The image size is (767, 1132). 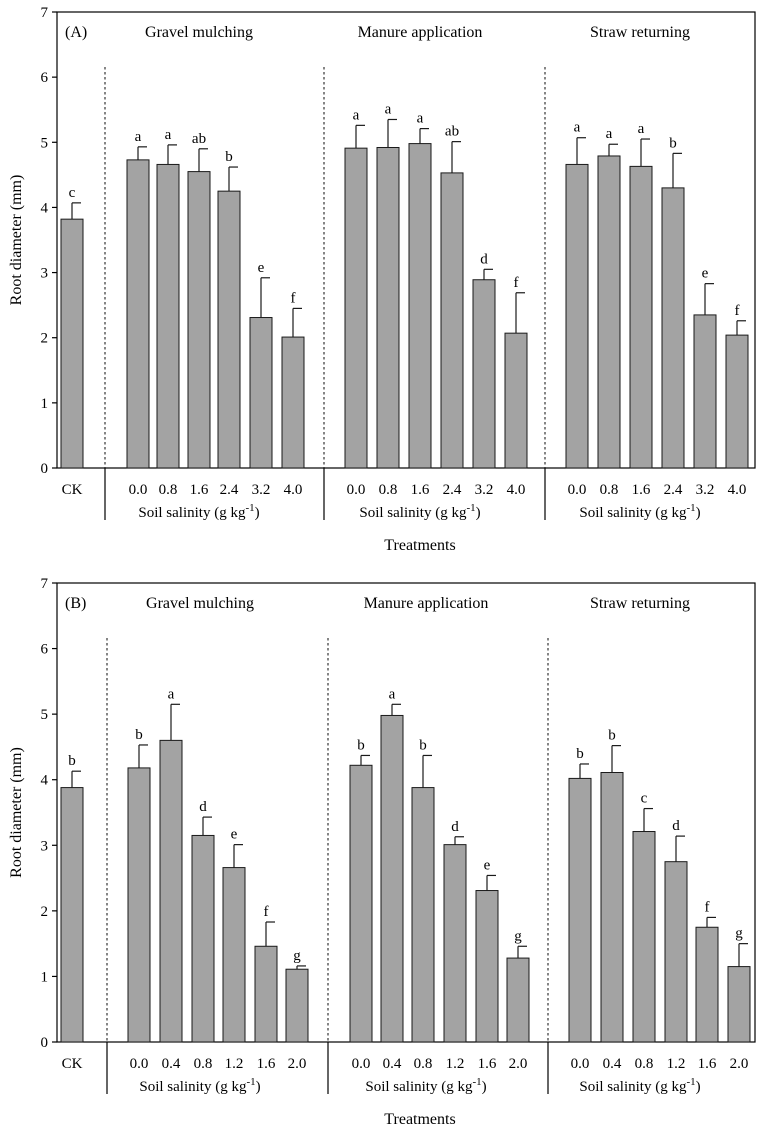 I want to click on y-tick-label: 4, so click(x=45, y=208).